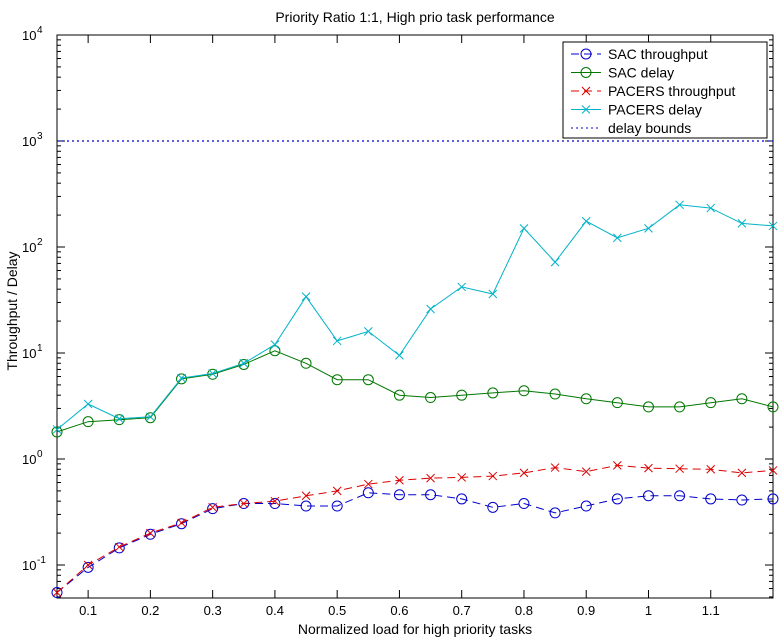 The width and height of the screenshot is (783, 640). What do you see at coordinates (655, 110) in the screenshot?
I see `legend-label: PACERS delay` at bounding box center [655, 110].